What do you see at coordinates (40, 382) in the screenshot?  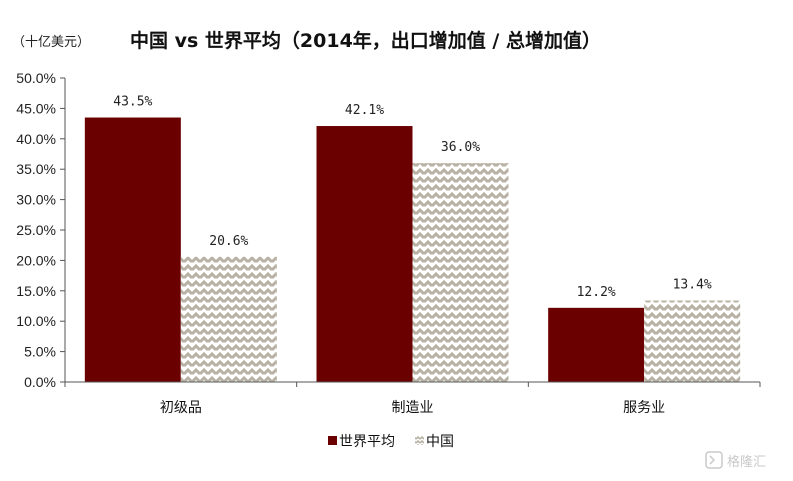 I see `y-tick-label: 0.0%` at bounding box center [40, 382].